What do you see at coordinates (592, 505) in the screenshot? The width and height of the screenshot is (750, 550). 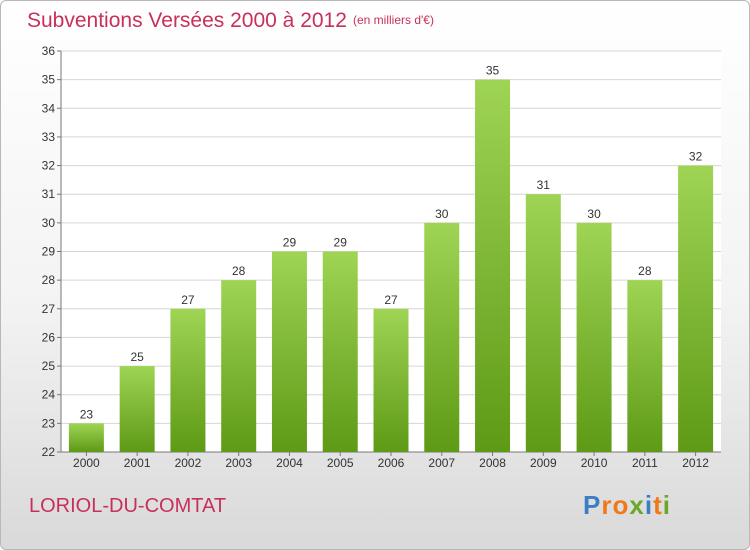 I see `logo-letter: P` at bounding box center [592, 505].